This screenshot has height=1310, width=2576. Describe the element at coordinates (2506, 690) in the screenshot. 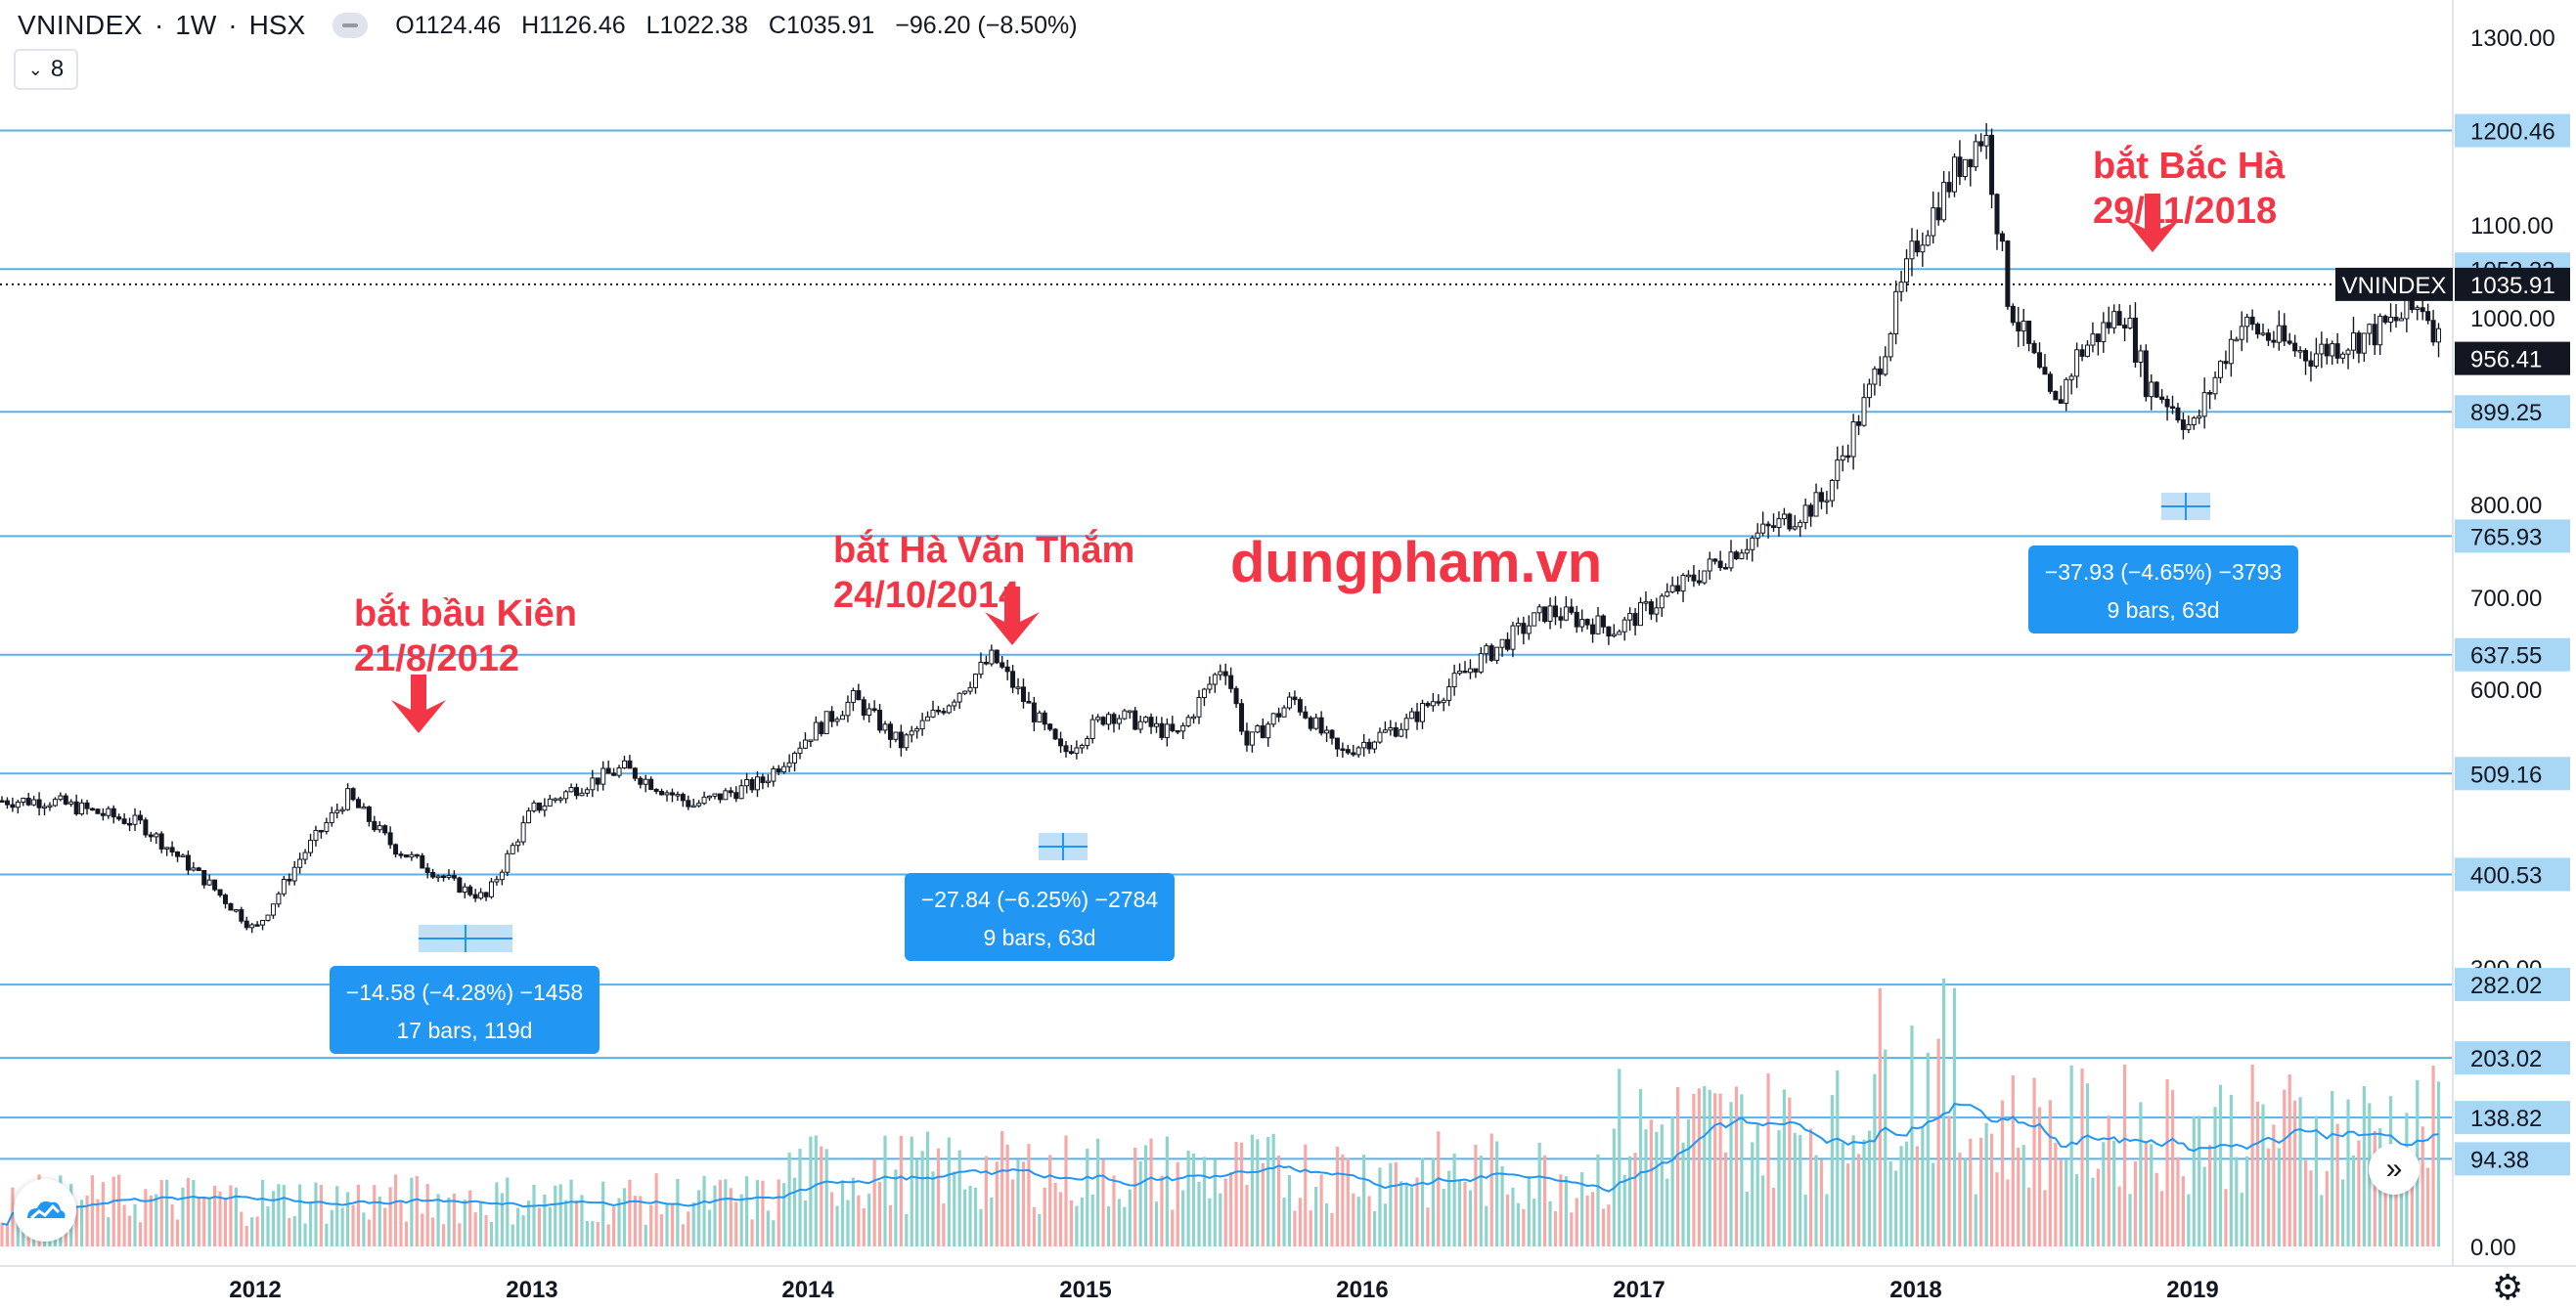

I see `price-tick-label: 600.00` at that location.